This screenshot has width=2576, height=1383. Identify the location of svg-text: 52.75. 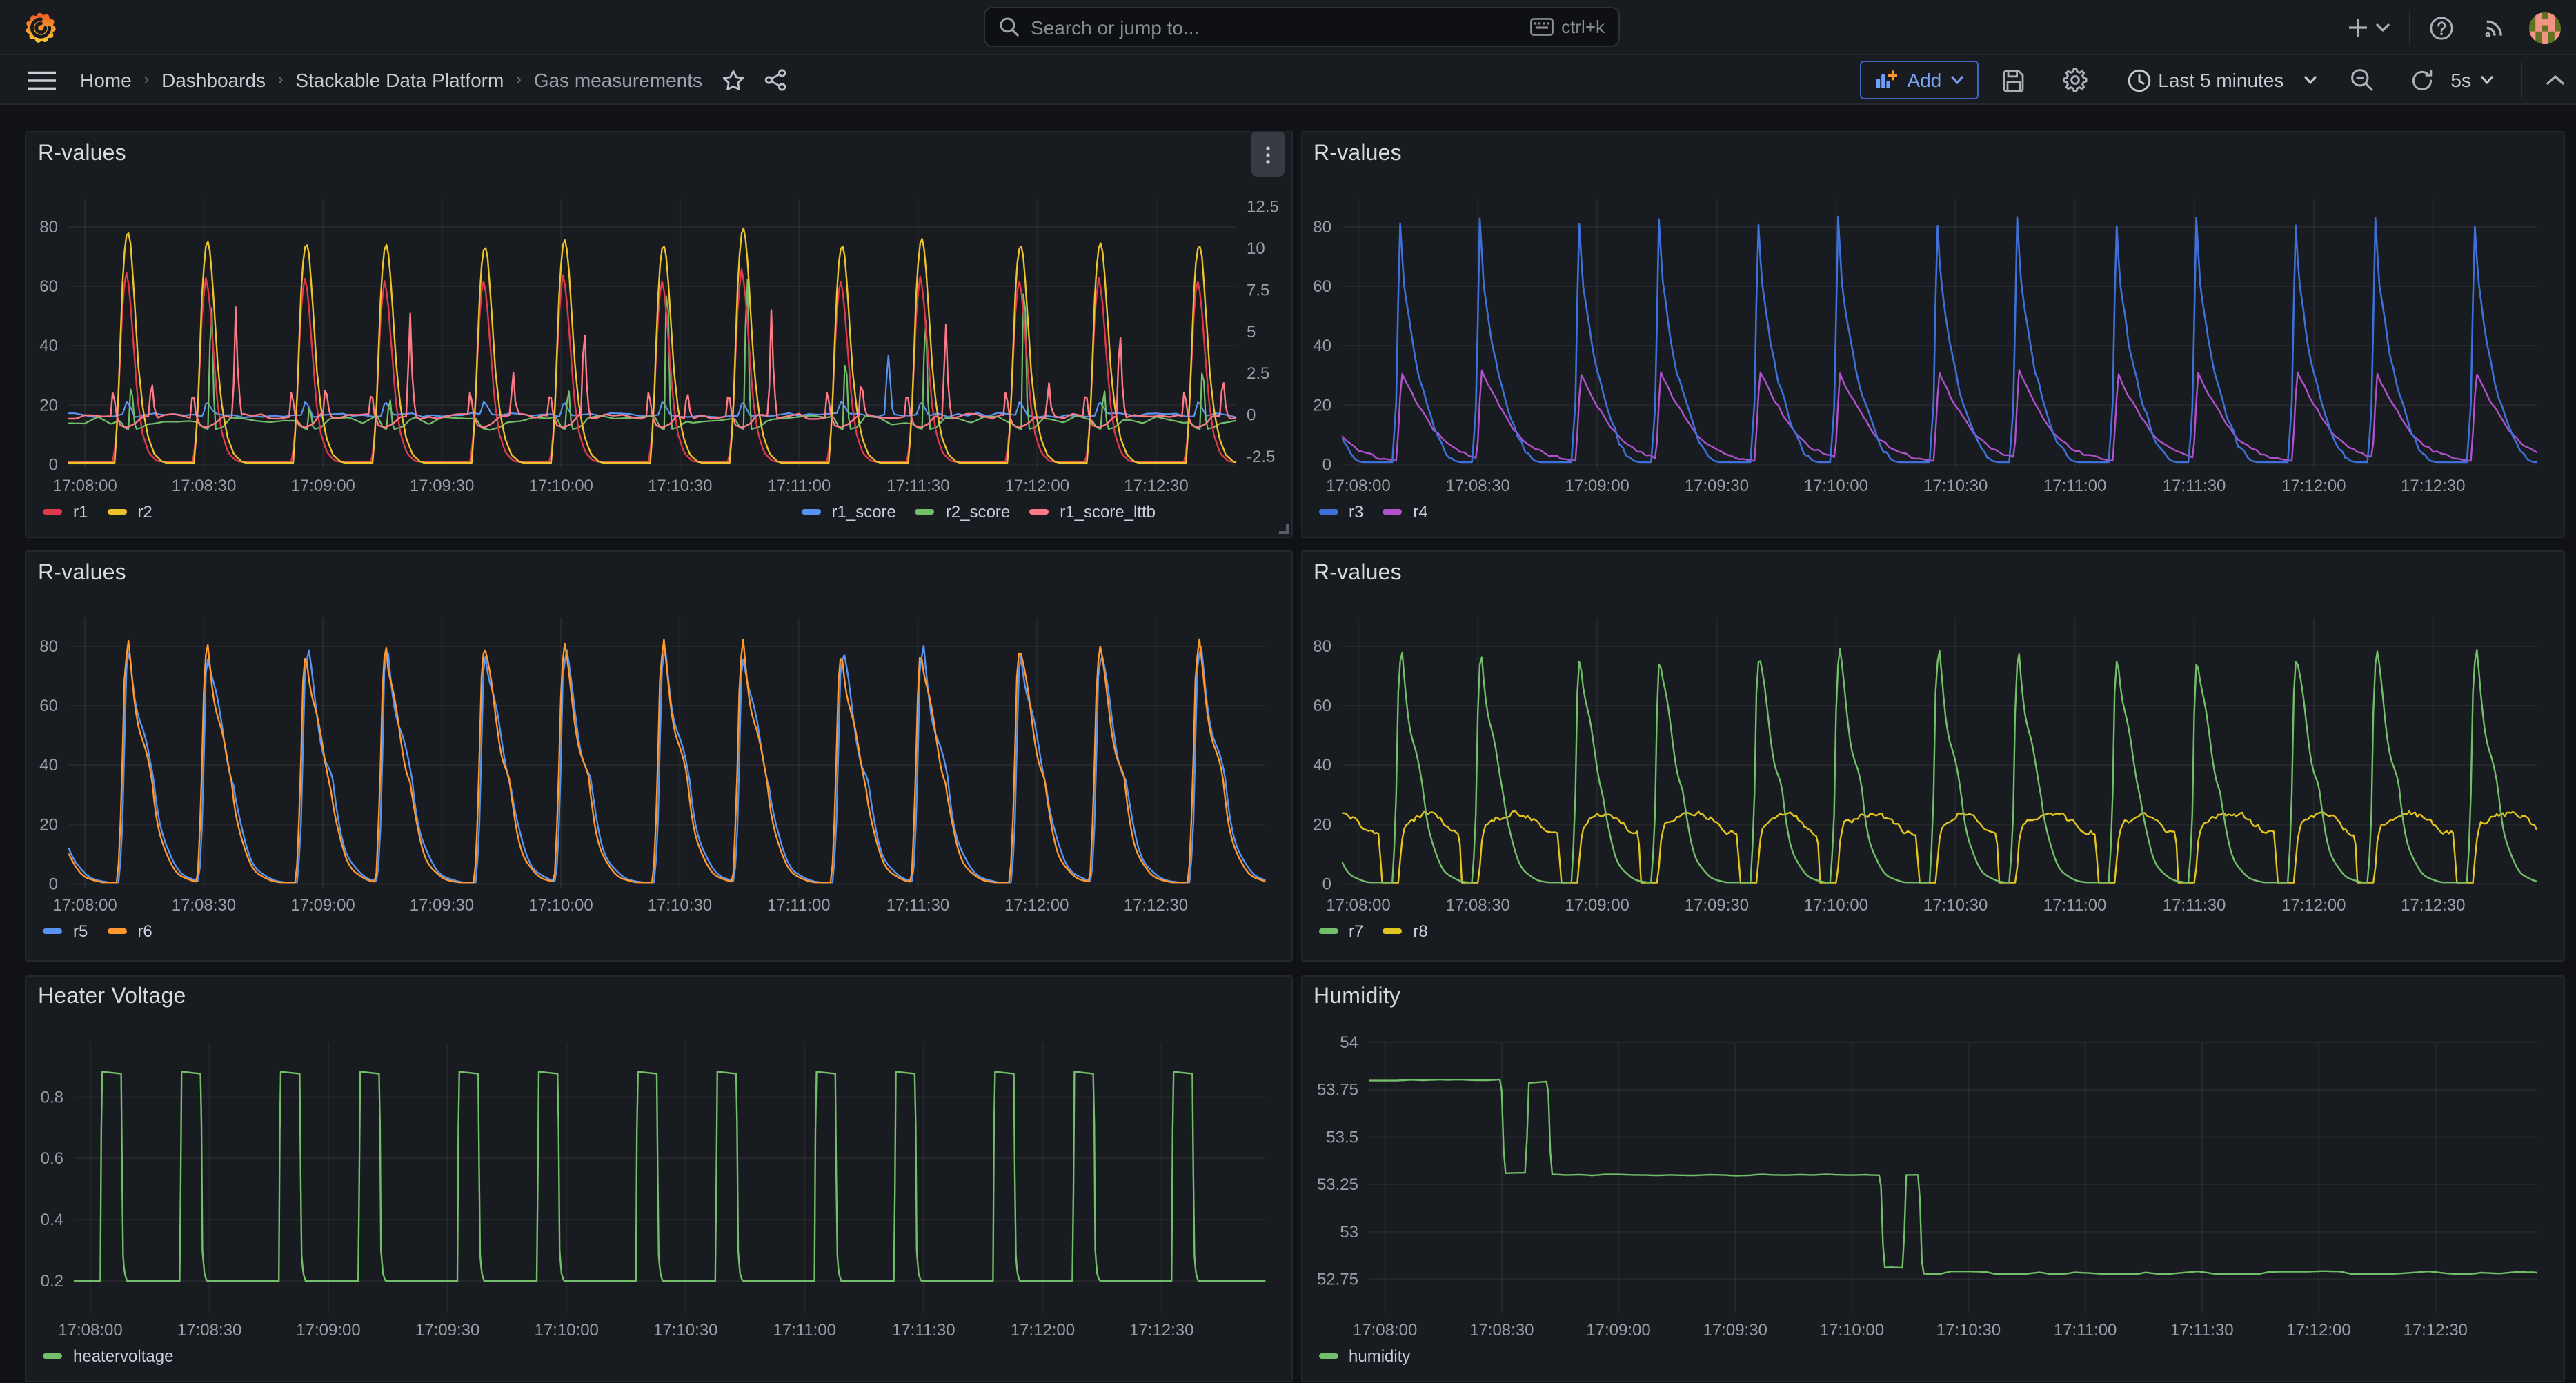
(1337, 1279).